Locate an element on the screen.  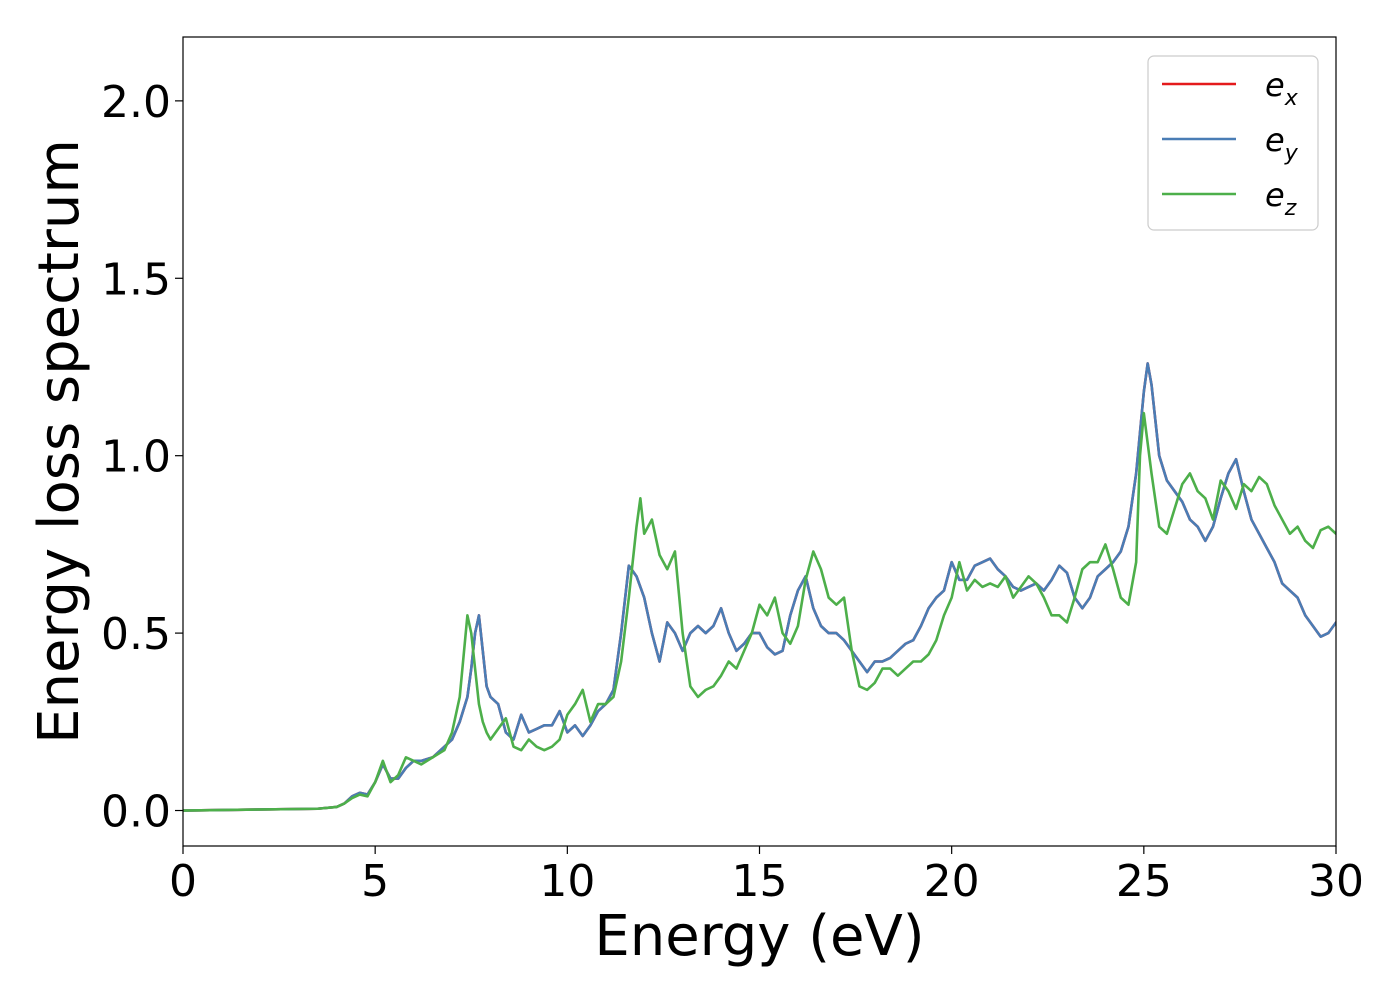
x-tick-label: 15 is located at coordinates (760, 881).